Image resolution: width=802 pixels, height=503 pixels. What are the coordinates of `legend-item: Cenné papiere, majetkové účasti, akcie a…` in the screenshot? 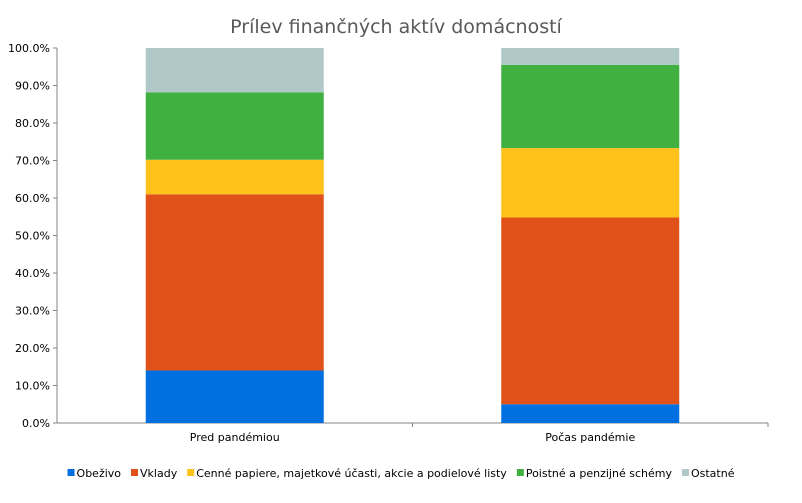 It's located at (347, 473).